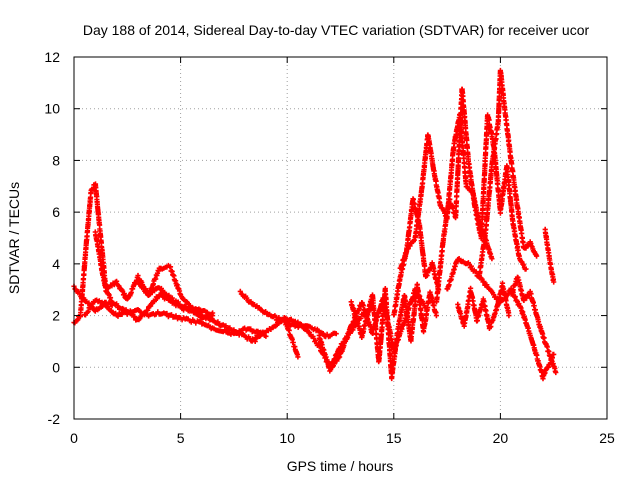 Image resolution: width=640 pixels, height=480 pixels. I want to click on y-tick-label: 0, so click(56, 367).